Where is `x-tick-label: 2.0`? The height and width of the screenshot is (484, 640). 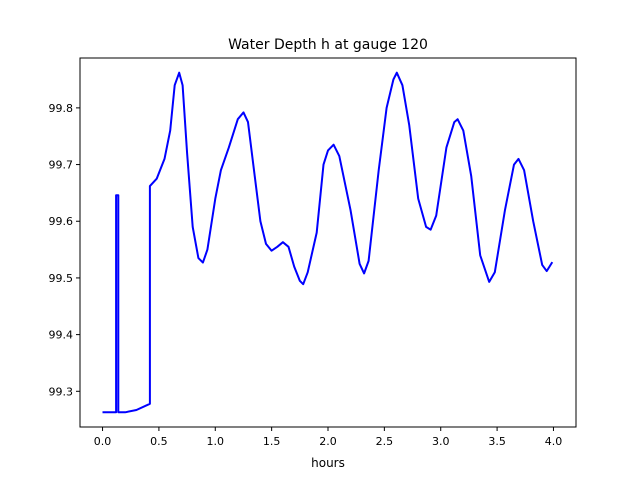
x-tick-label: 2.0 is located at coordinates (328, 441).